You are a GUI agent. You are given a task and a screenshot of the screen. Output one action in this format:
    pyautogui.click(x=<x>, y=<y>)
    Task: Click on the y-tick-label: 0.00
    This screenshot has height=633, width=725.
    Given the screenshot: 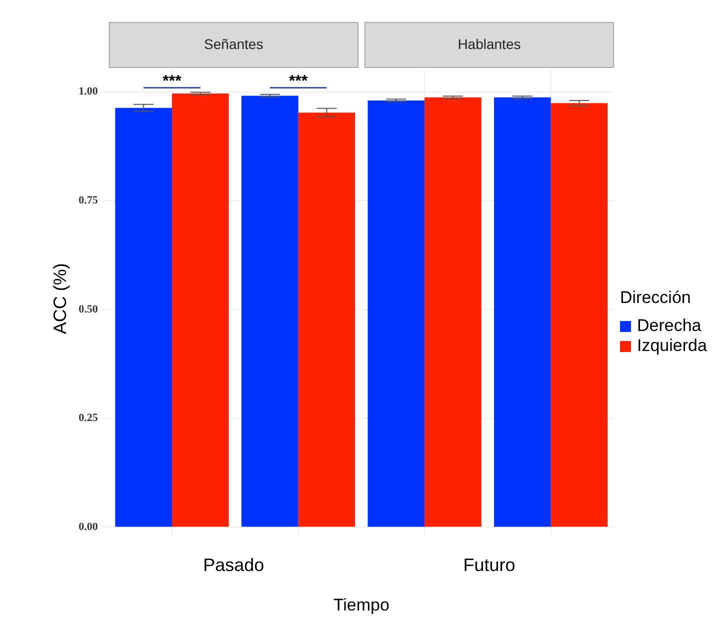 What is the action you would take?
    pyautogui.click(x=88, y=527)
    